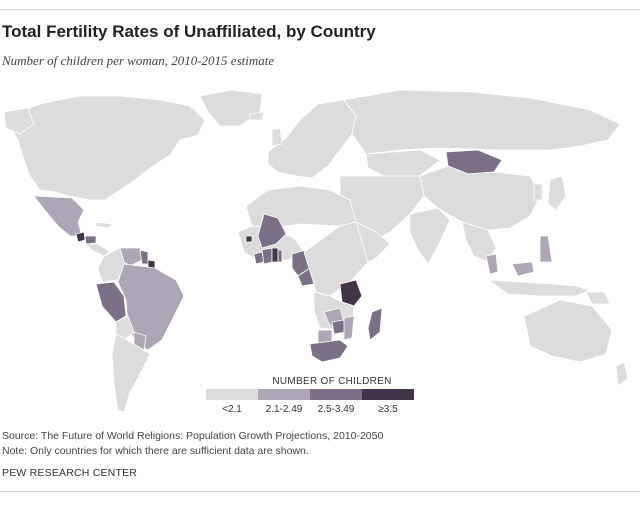 This screenshot has height=508, width=640. I want to click on country-central-america-rest, so click(98, 250).